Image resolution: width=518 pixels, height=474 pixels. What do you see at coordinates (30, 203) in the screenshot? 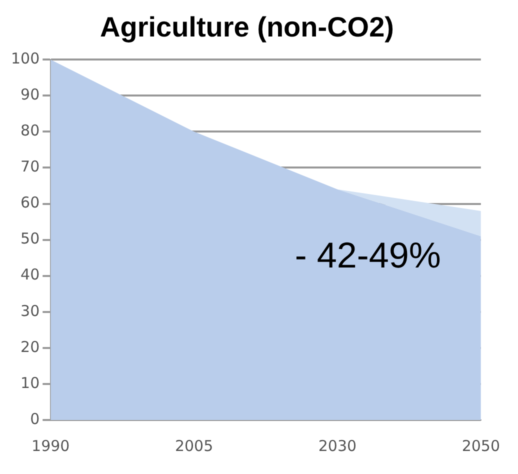
I see `y-tick-label: 60` at bounding box center [30, 203].